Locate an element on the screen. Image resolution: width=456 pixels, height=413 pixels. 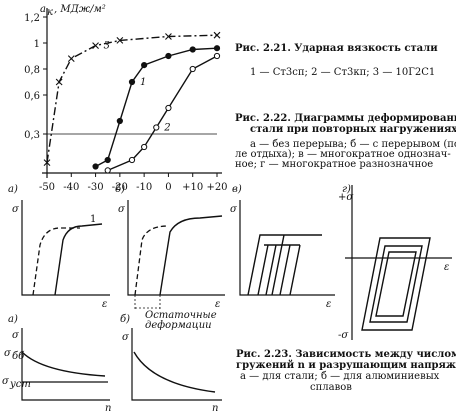
y-tick-label: 1 is located at coordinates (37, 44).